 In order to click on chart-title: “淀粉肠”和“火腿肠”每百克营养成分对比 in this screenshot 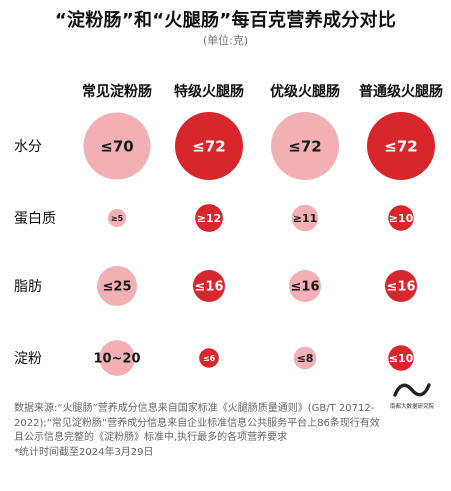, I will do `click(225, 20)`.